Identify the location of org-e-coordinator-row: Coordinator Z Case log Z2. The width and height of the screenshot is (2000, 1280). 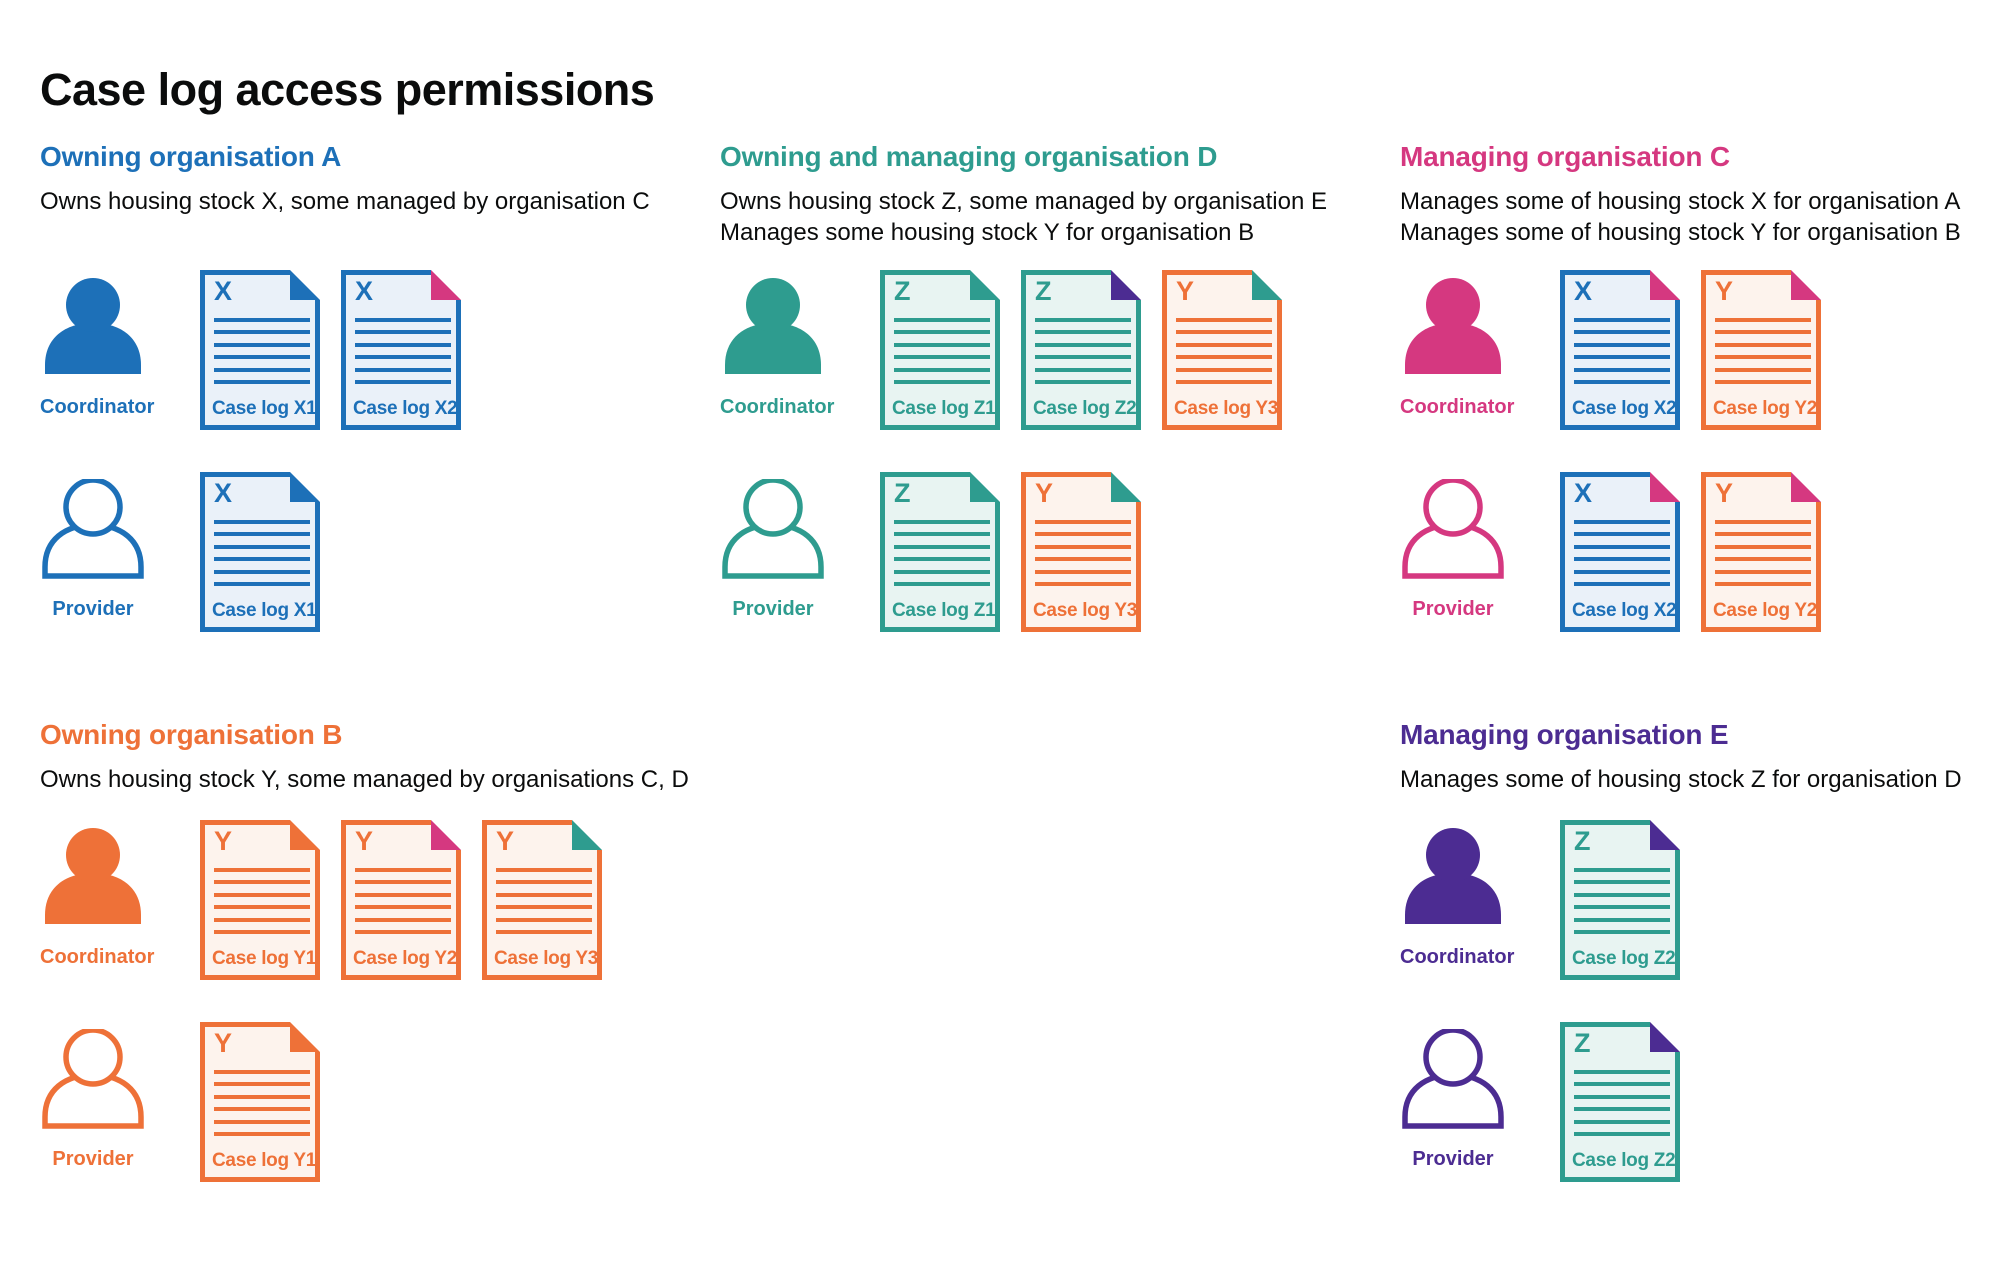
(1700, 905).